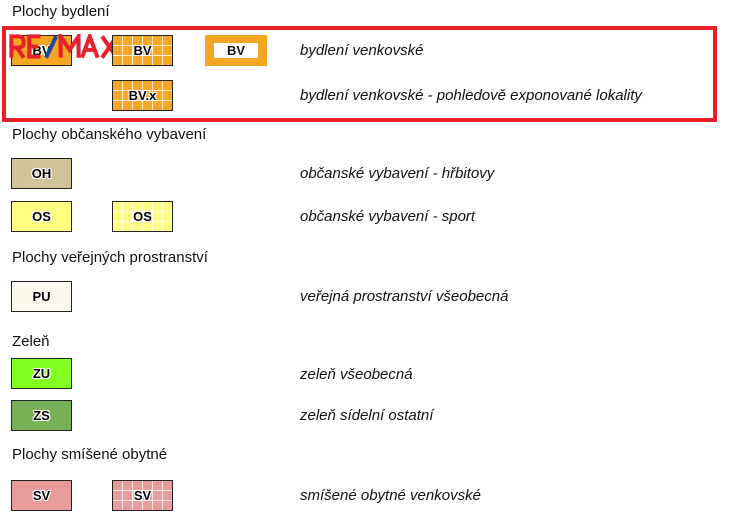 The height and width of the screenshot is (530, 745). Describe the element at coordinates (142, 216) in the screenshot. I see `legend-swatch-os-hatched: OS` at that location.